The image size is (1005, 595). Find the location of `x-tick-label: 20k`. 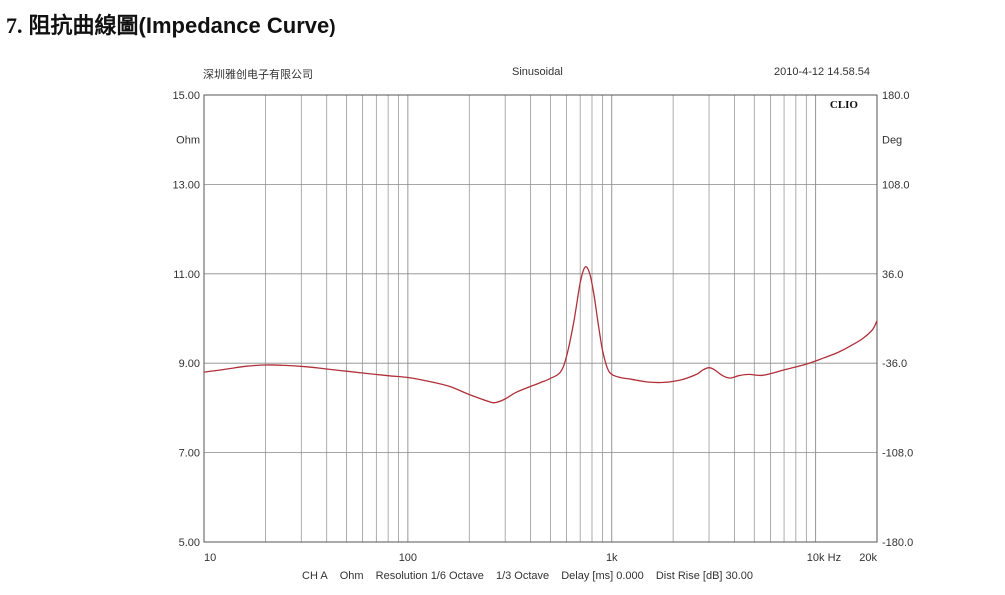

x-tick-label: 20k is located at coordinates (868, 558).